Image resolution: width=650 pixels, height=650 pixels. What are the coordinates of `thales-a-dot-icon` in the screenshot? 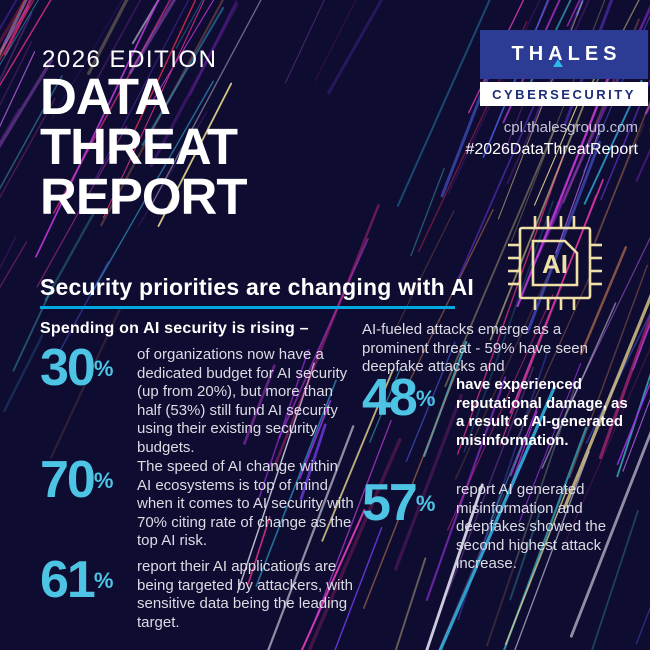 It's located at (558, 63).